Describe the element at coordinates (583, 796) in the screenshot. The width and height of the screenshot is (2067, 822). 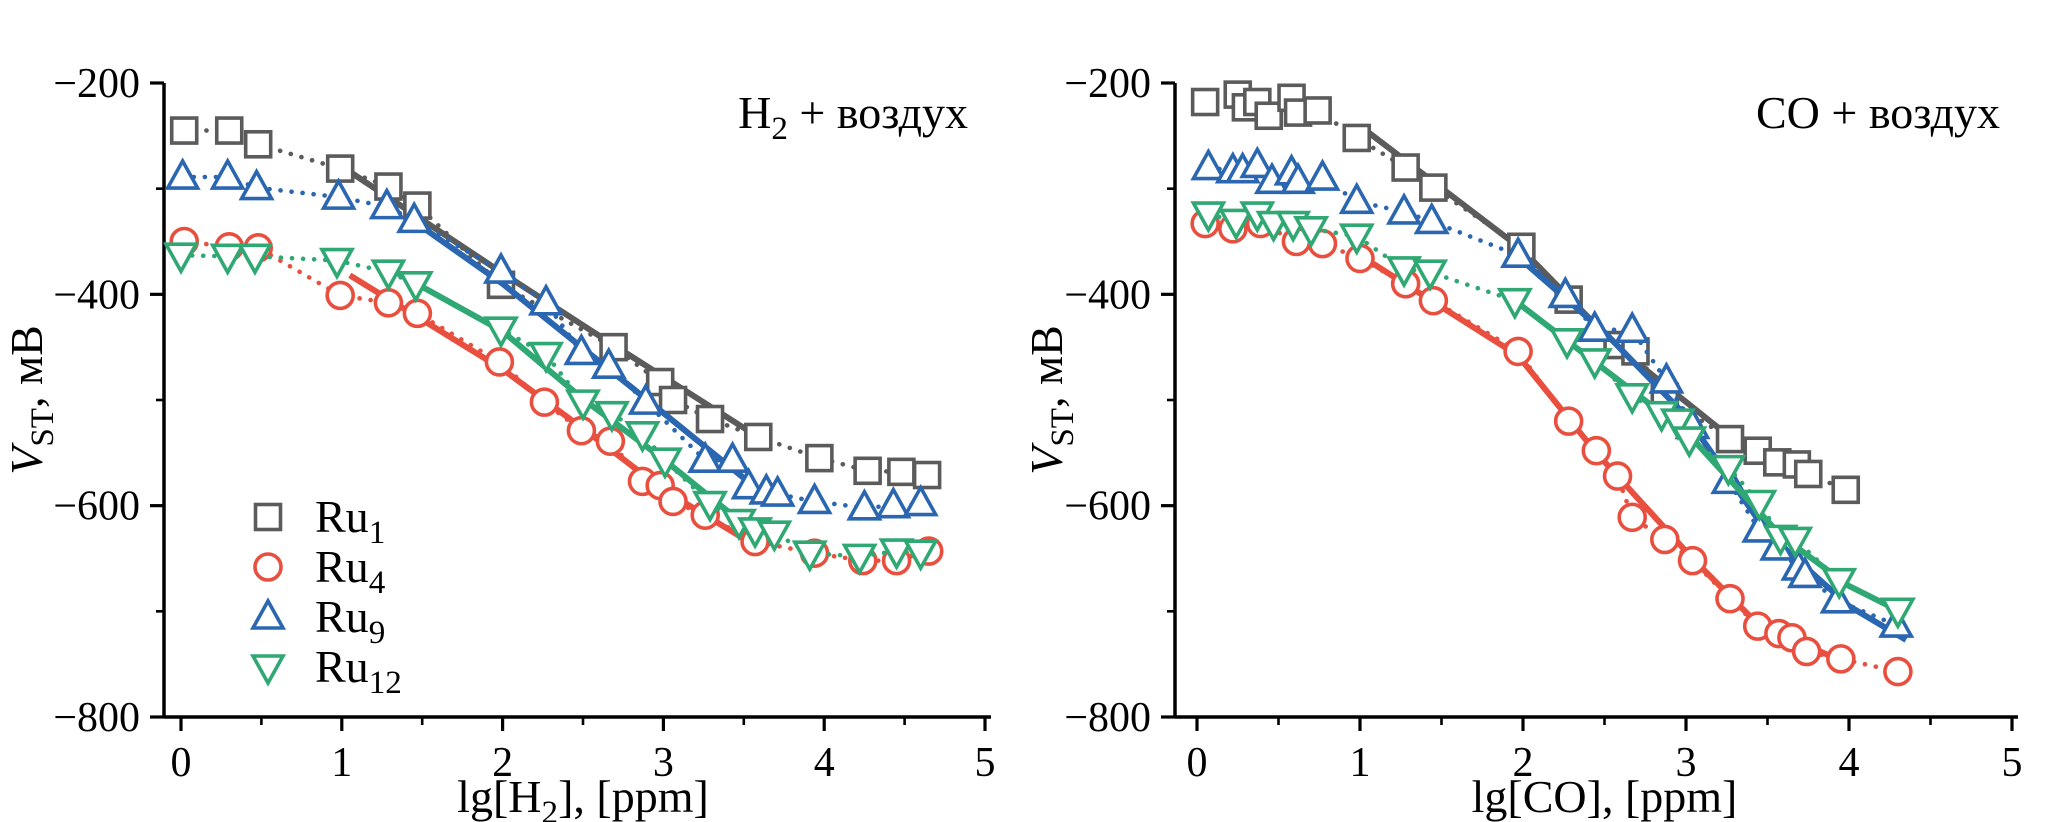
I see `x-axis-title: lg[H2], [ppm]` at that location.